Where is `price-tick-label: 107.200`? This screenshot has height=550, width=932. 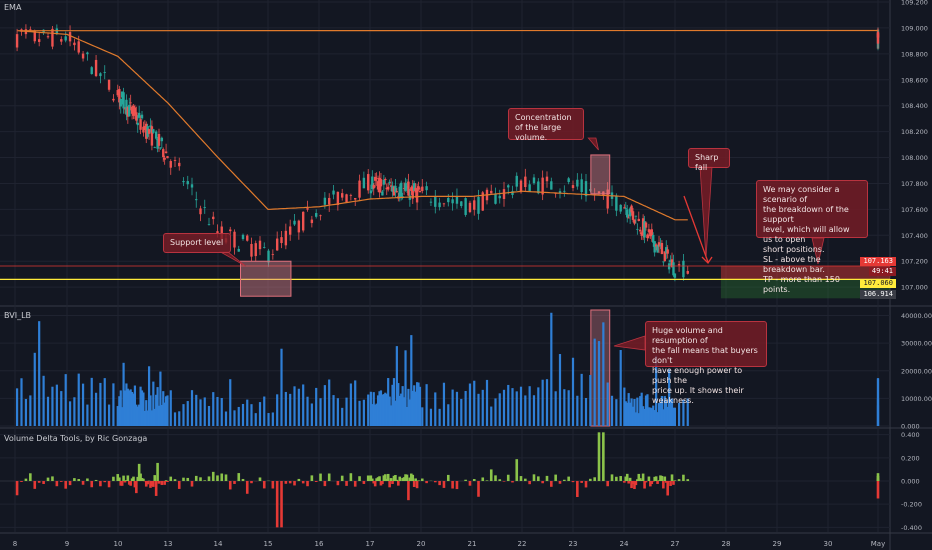
price-tick-label: 107.200 is located at coordinates (914, 262).